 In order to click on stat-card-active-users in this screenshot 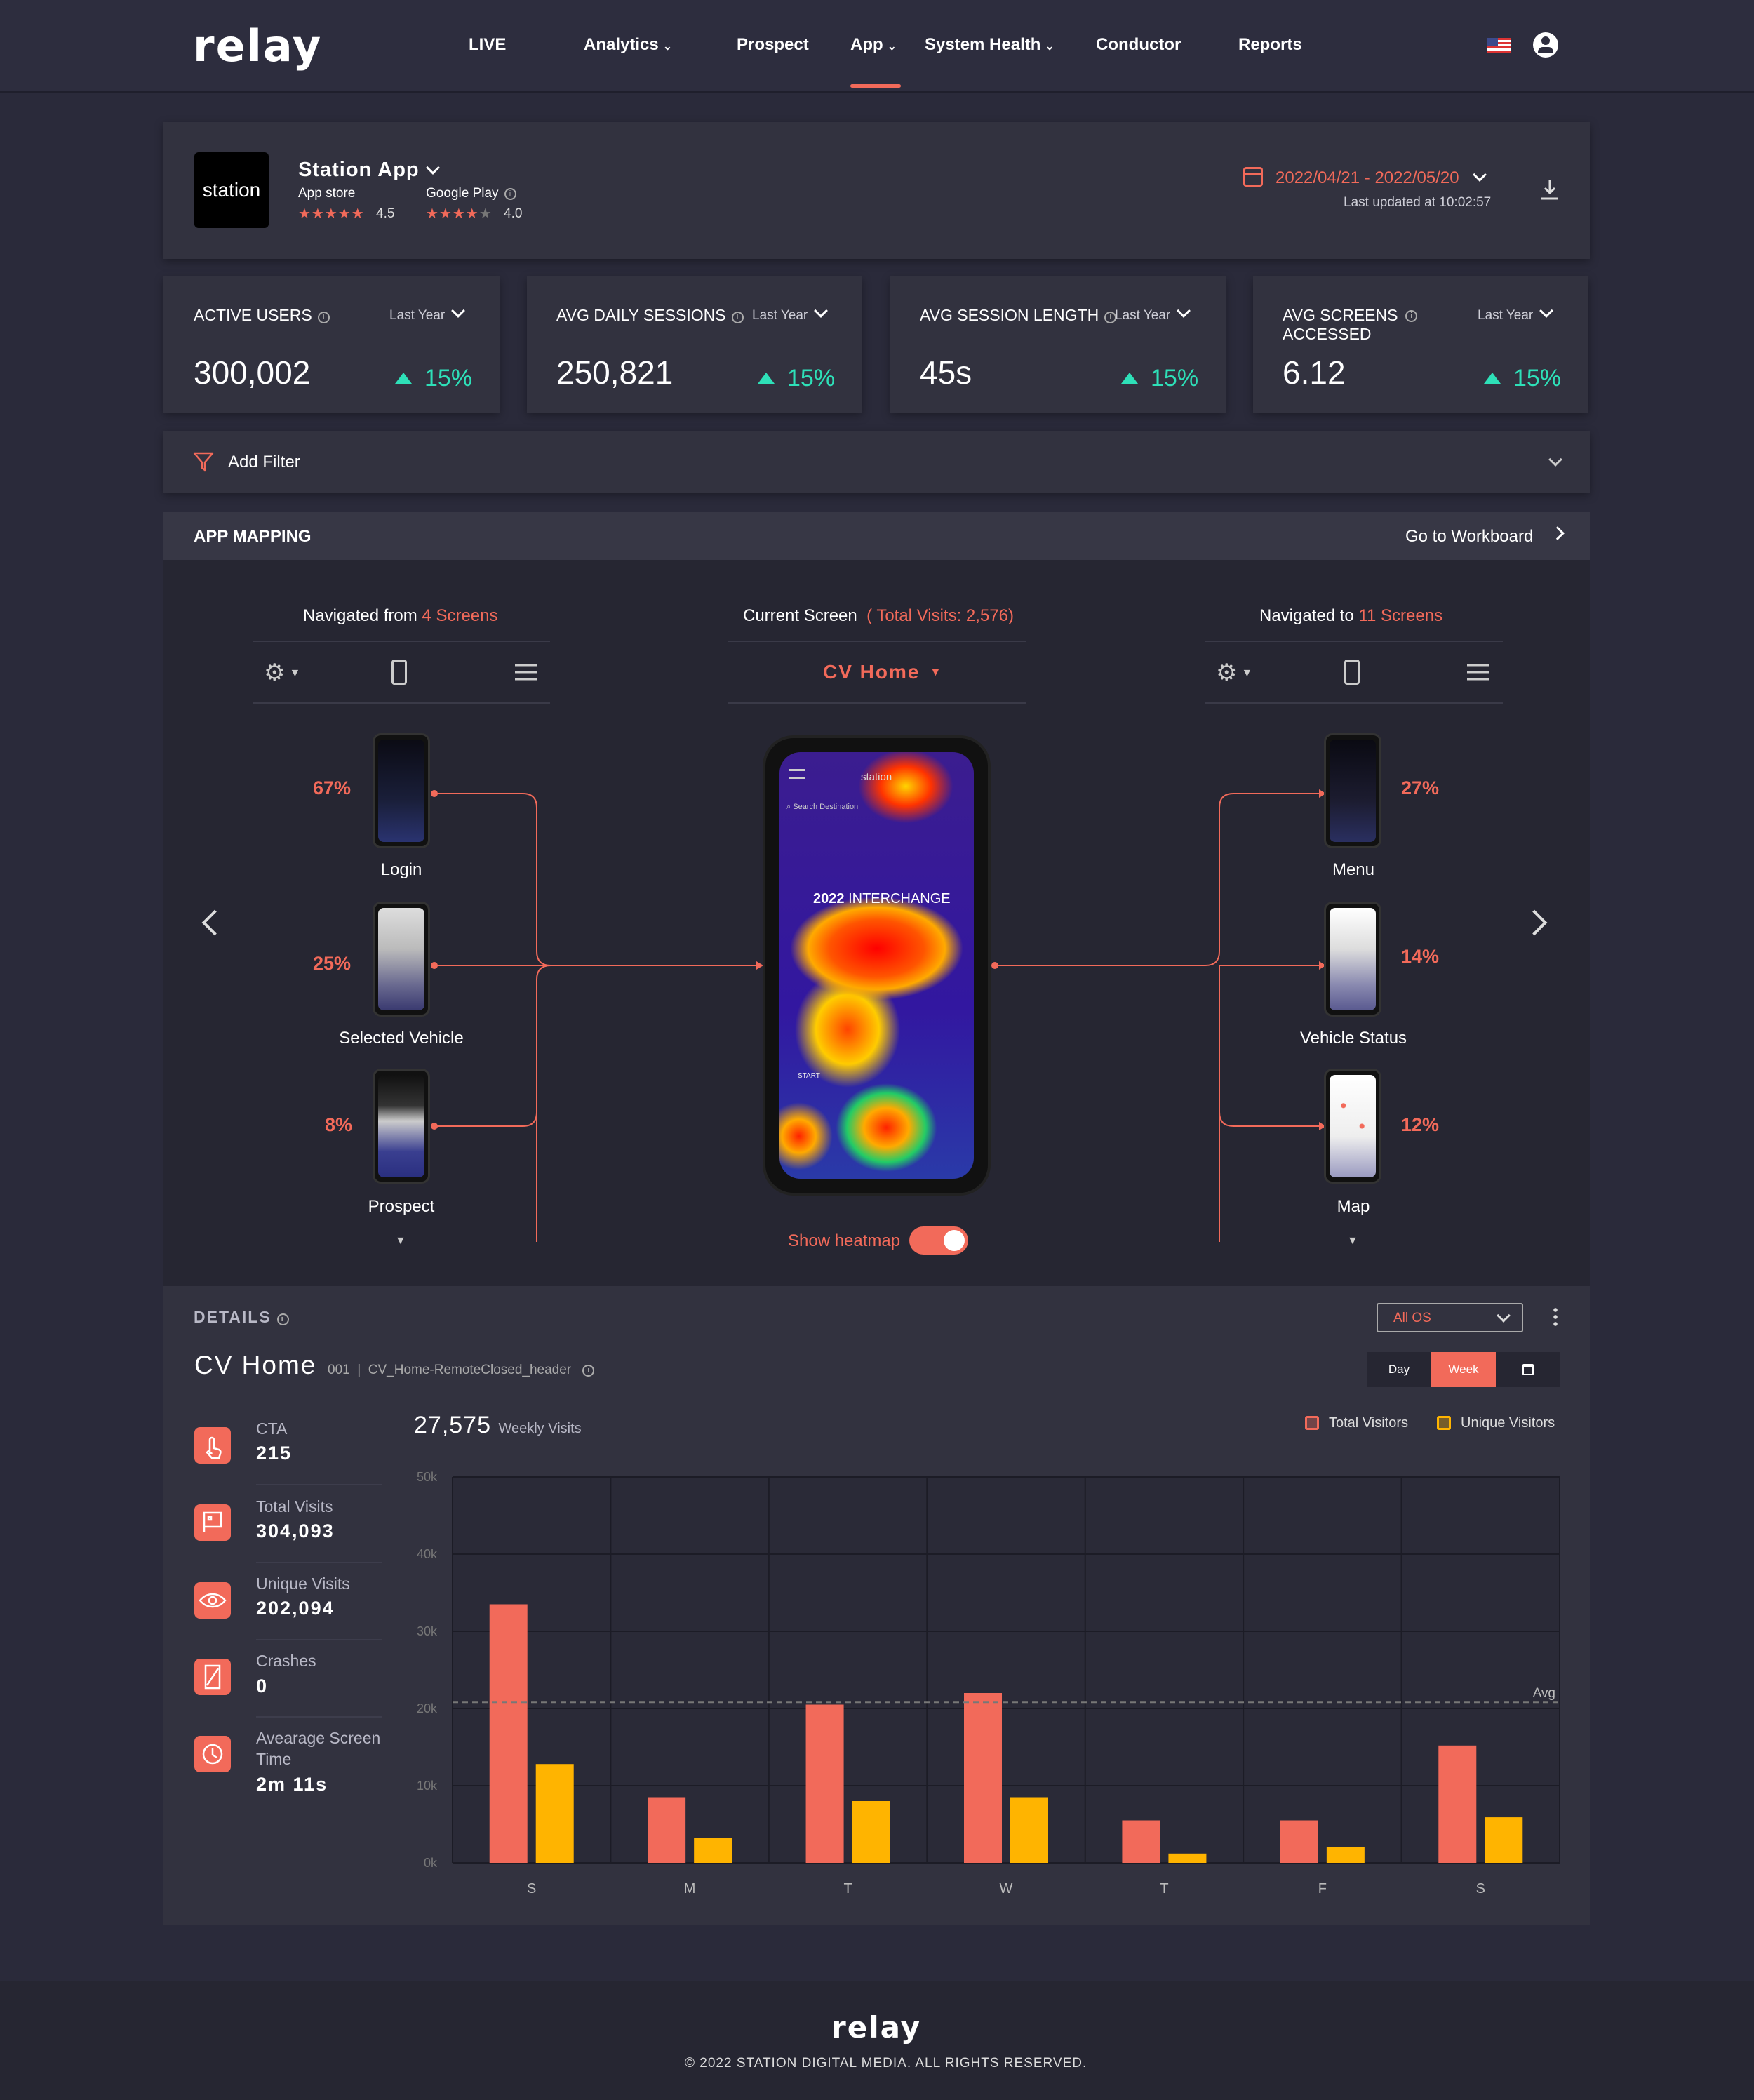, I will do `click(331, 344)`.